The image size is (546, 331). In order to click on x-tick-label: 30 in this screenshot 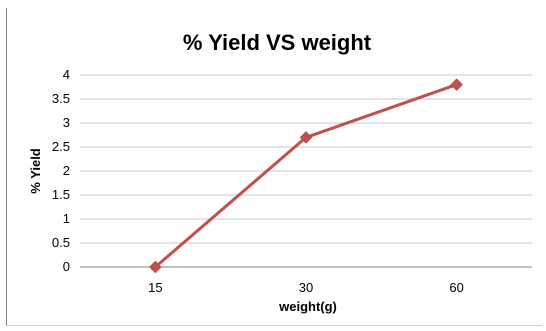, I will do `click(306, 287)`.